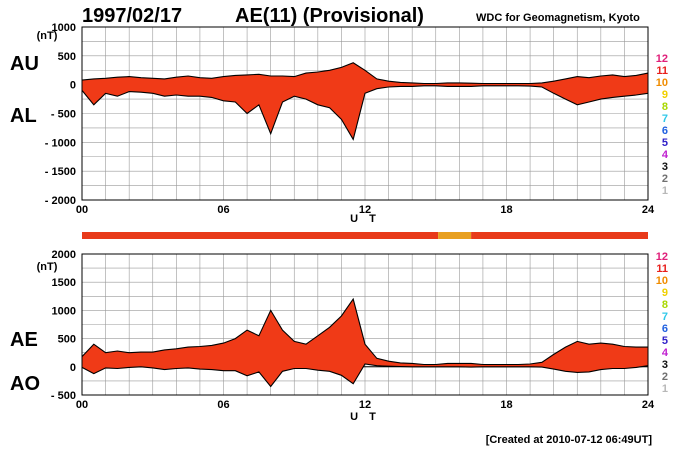 The width and height of the screenshot is (700, 450). Describe the element at coordinates (223, 405) in the screenshot. I see `ae-ao-x-tick-label: 06` at that location.